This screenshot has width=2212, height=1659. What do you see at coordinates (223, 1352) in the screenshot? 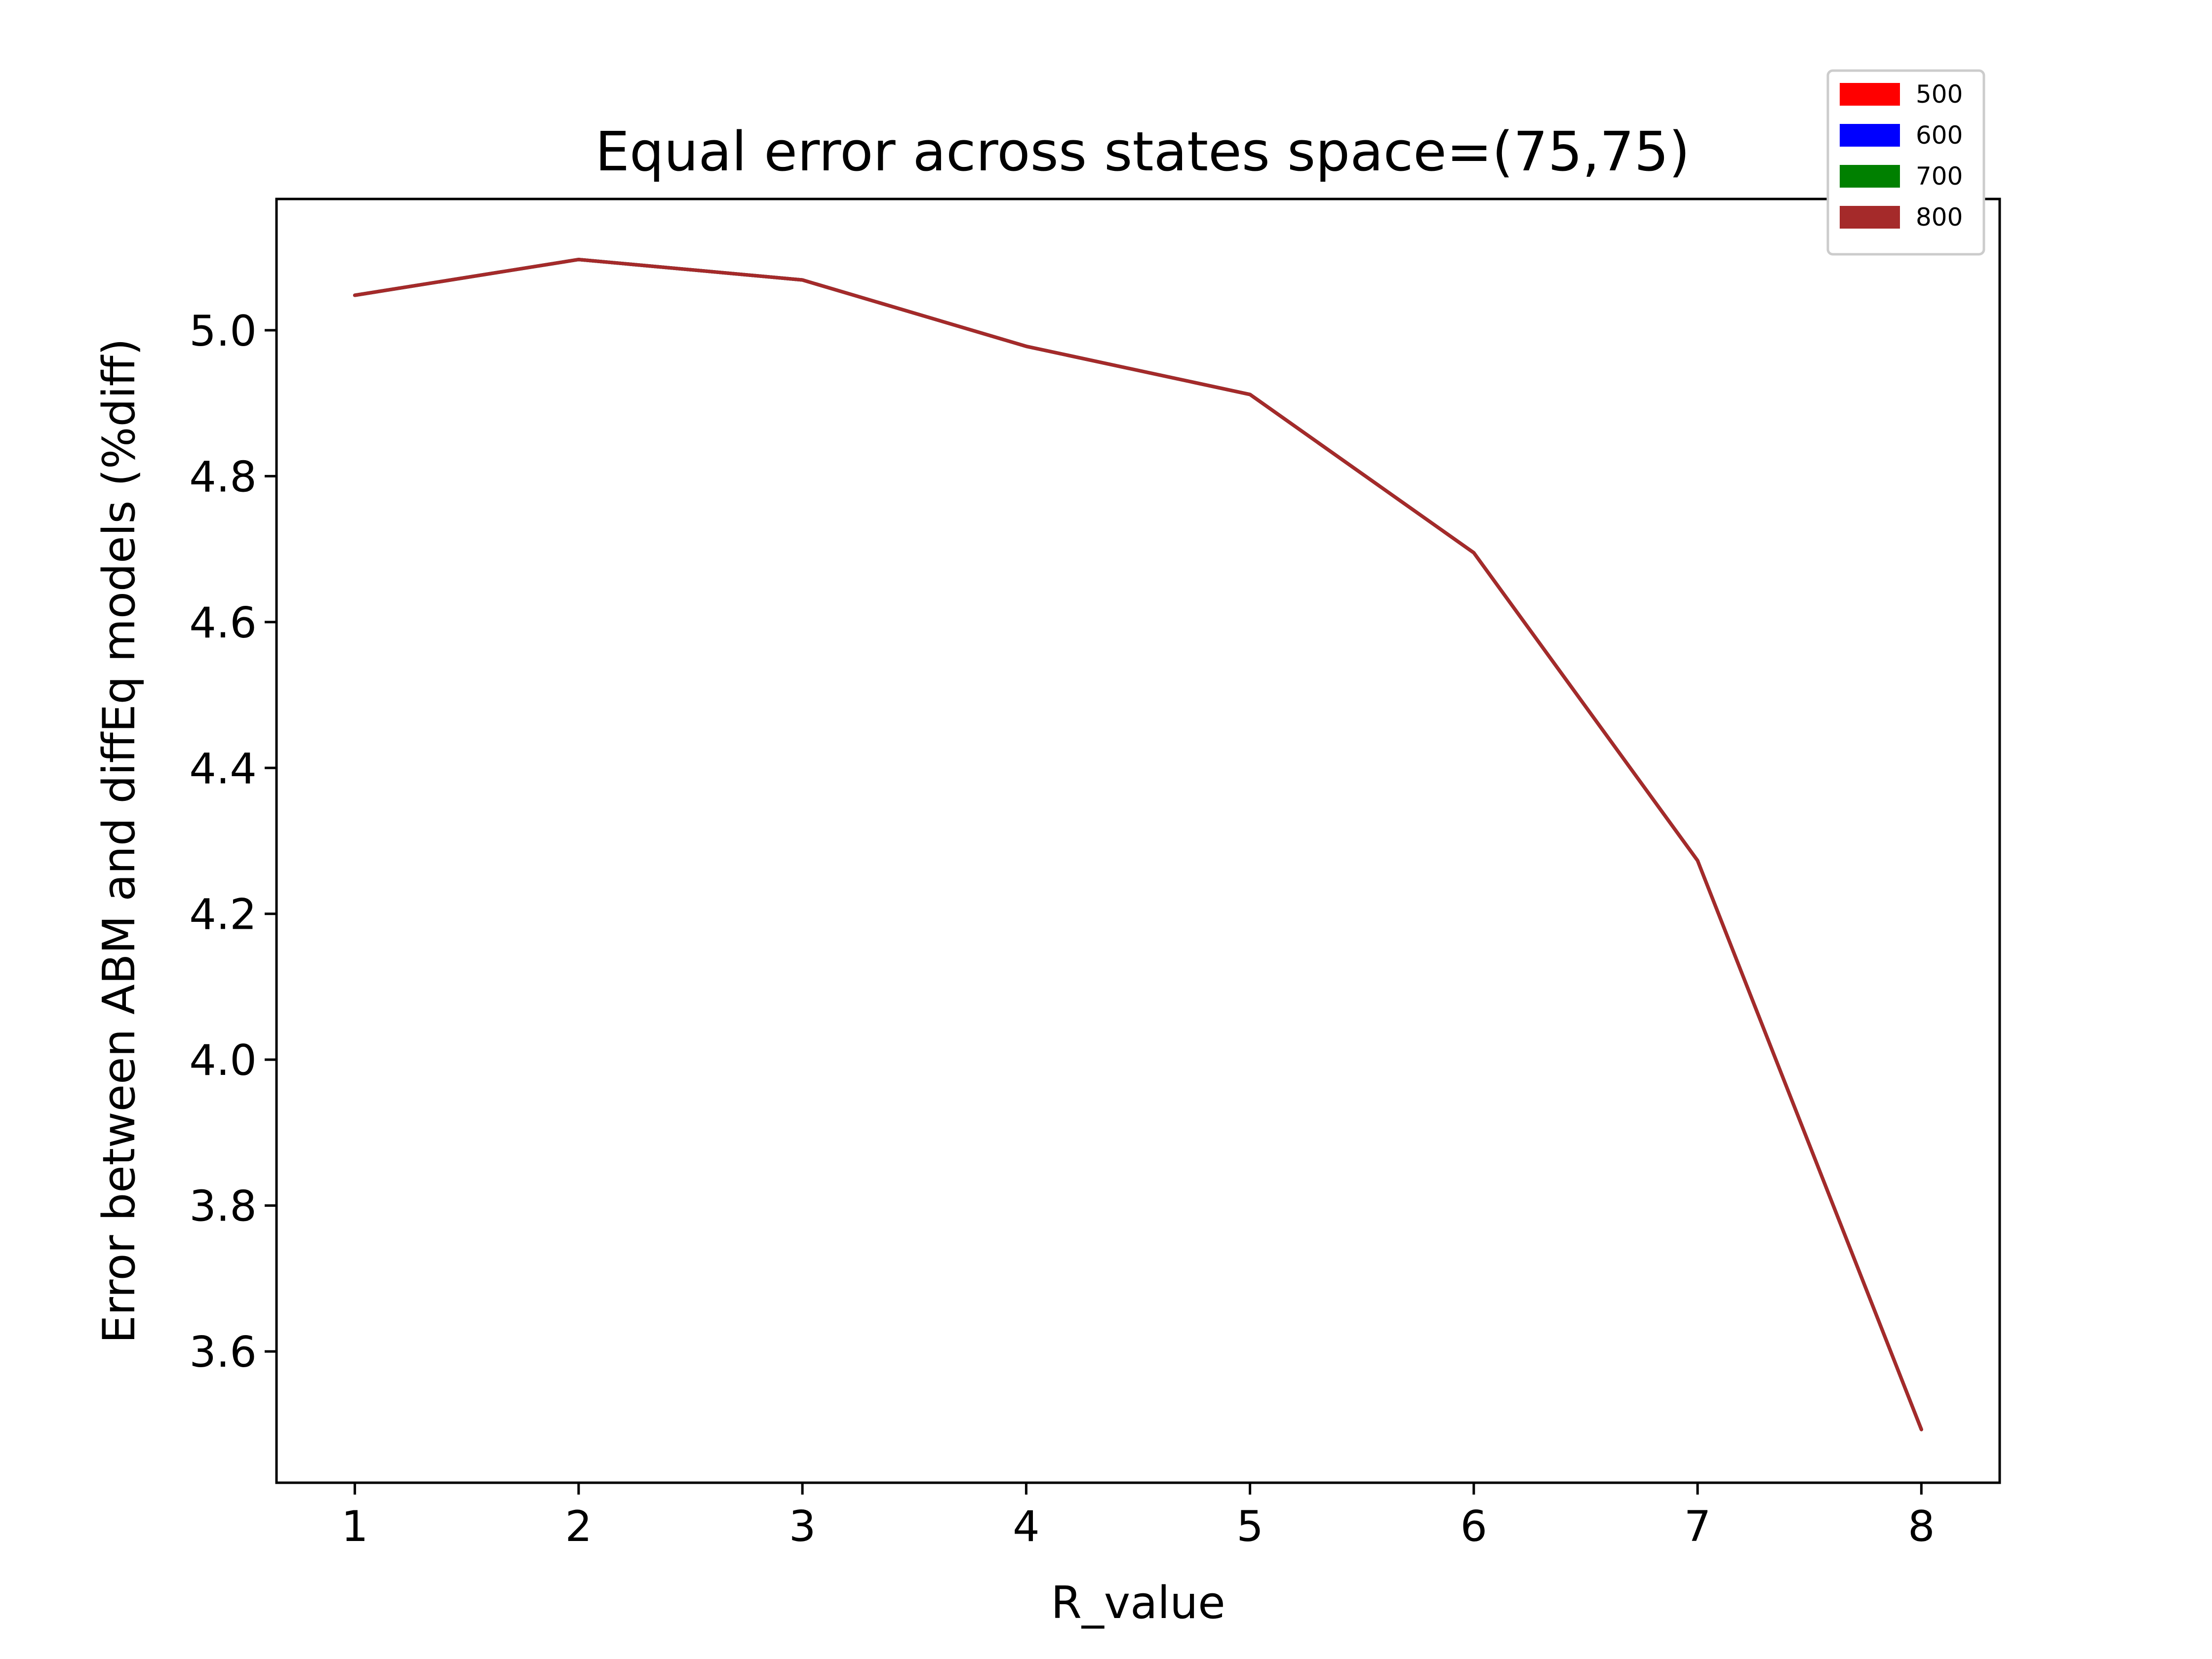
I see `y-tick-label: 3.6` at bounding box center [223, 1352].